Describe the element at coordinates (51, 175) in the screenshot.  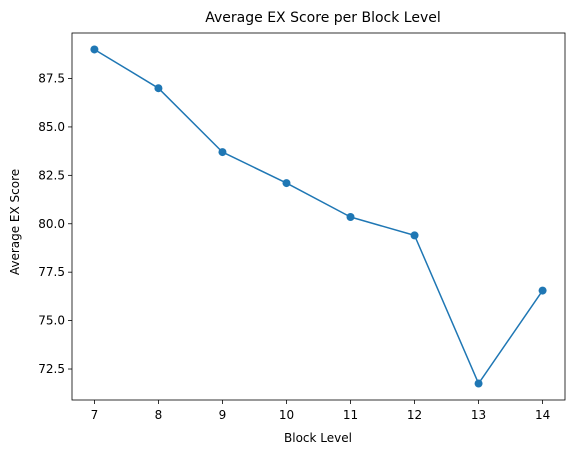
I see `y-tick-label: 82.5` at that location.